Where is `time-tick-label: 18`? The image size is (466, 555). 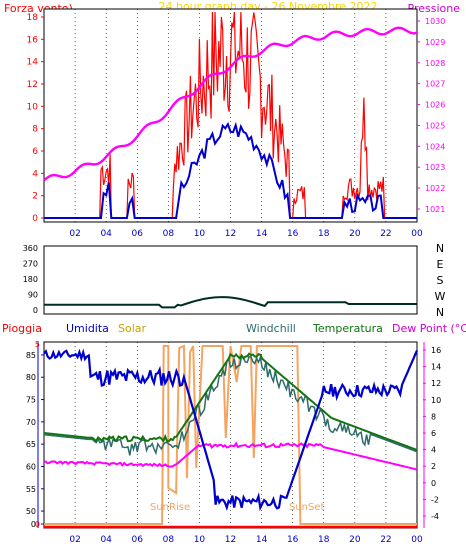
time-tick-label: 18 is located at coordinates (324, 234).